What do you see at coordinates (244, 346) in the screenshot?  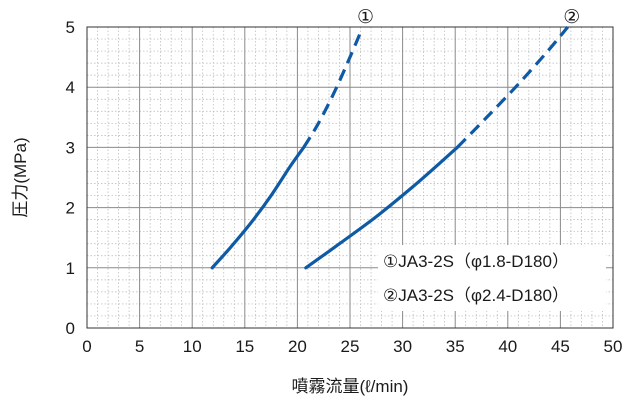 I see `x-tick-label: 15` at bounding box center [244, 346].